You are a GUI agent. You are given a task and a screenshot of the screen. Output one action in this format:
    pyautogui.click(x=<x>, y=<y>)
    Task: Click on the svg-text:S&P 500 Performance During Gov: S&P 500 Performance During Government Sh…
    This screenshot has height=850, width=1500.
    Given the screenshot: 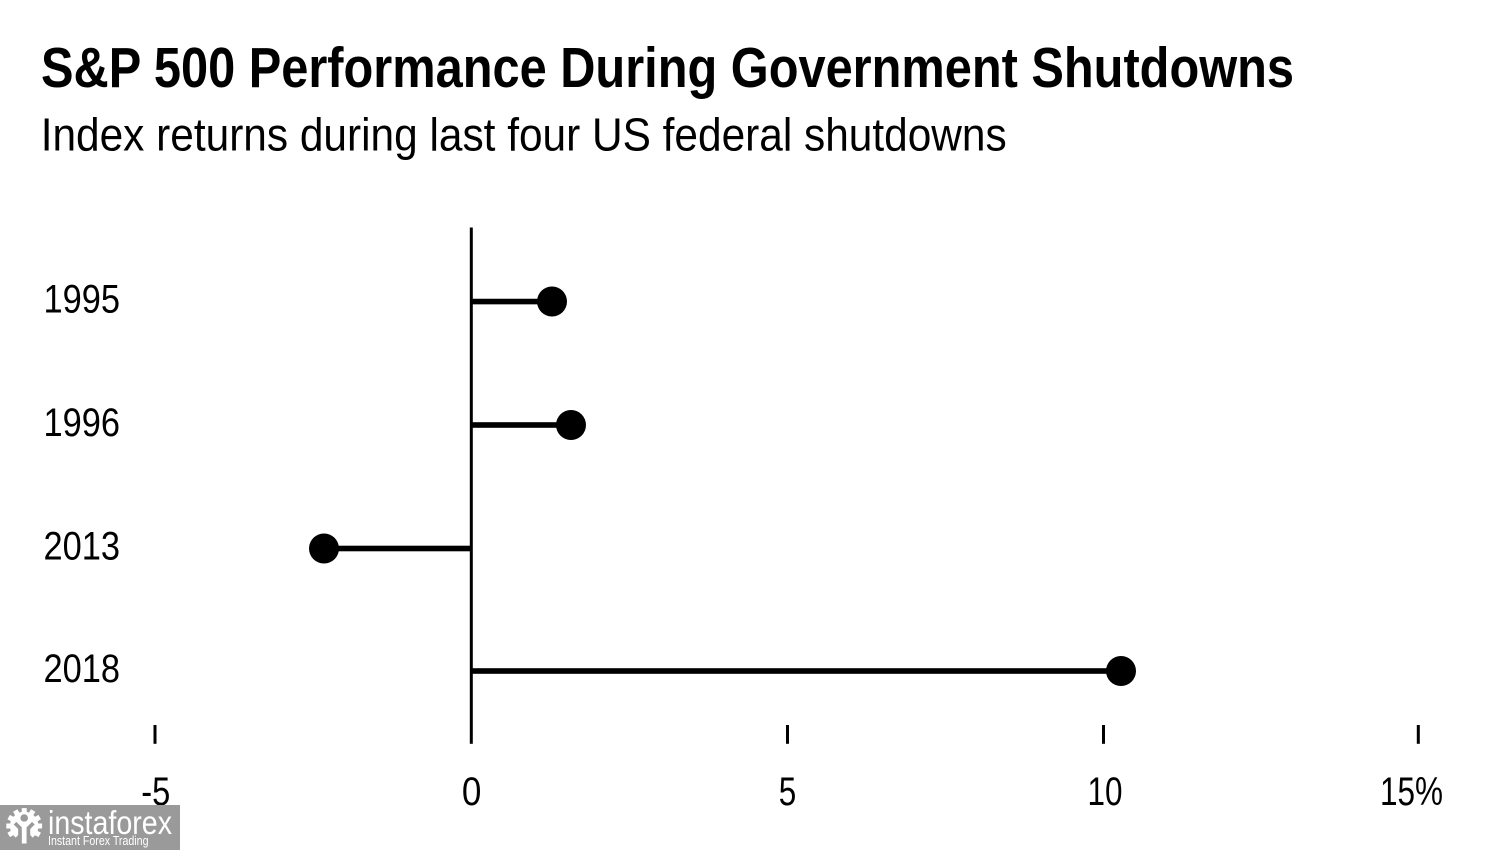 What is the action you would take?
    pyautogui.click(x=667, y=67)
    